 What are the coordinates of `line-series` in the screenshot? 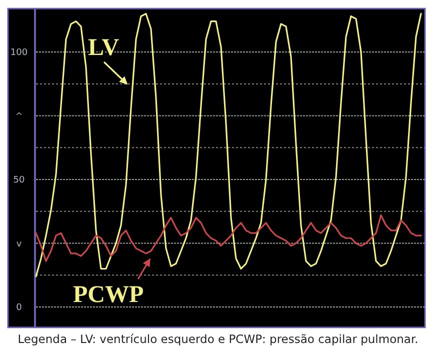 It's located at (228, 238).